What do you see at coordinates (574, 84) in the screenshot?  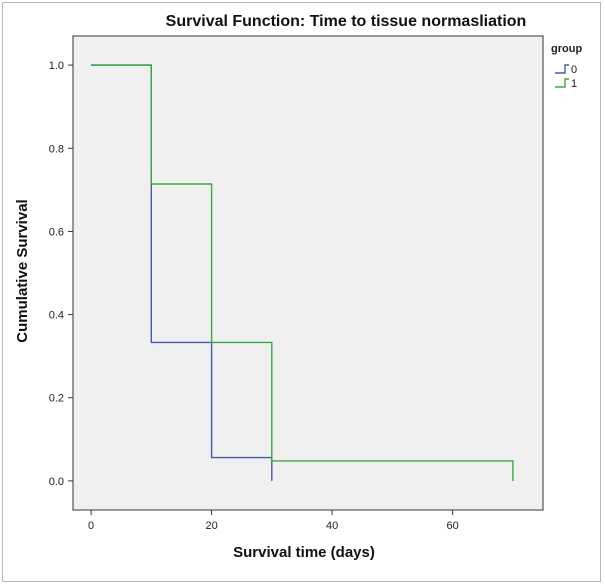 I see `legend-label: 1` at bounding box center [574, 84].